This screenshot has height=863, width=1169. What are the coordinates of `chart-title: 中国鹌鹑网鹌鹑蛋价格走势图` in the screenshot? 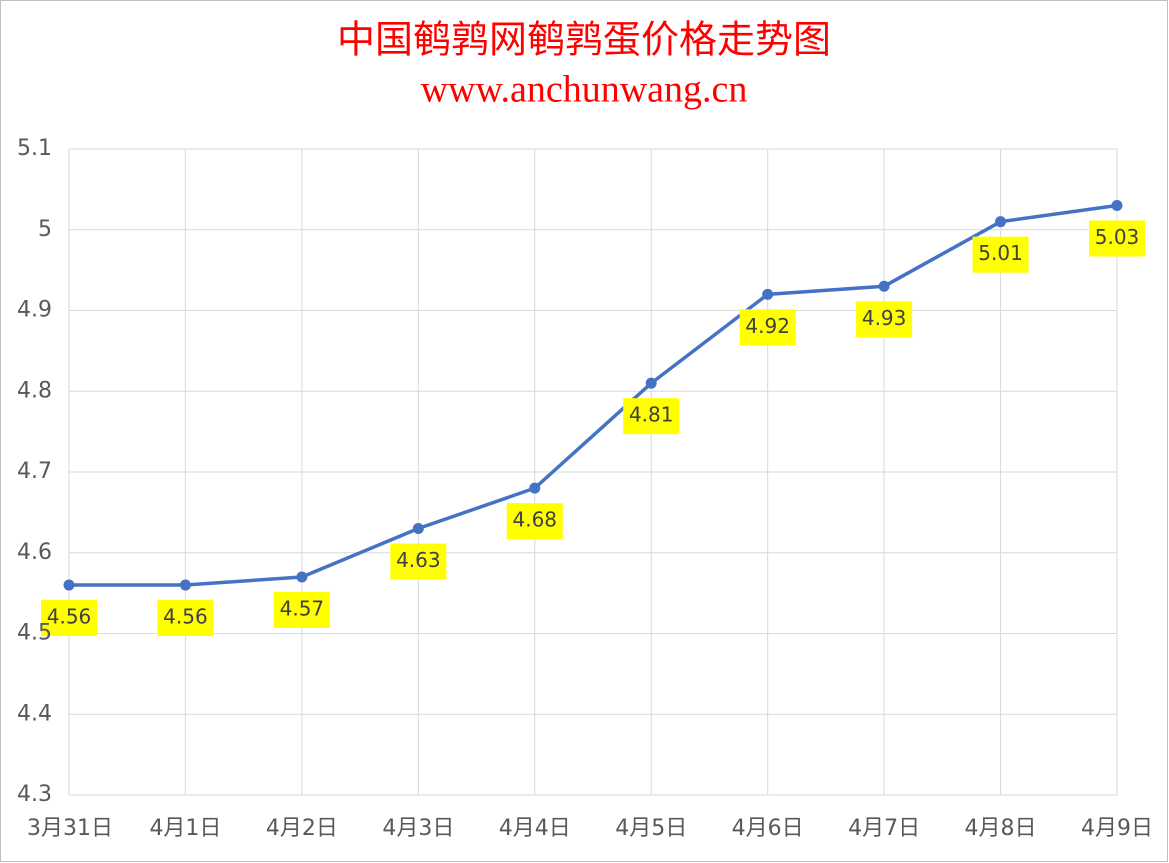 It's located at (584, 41).